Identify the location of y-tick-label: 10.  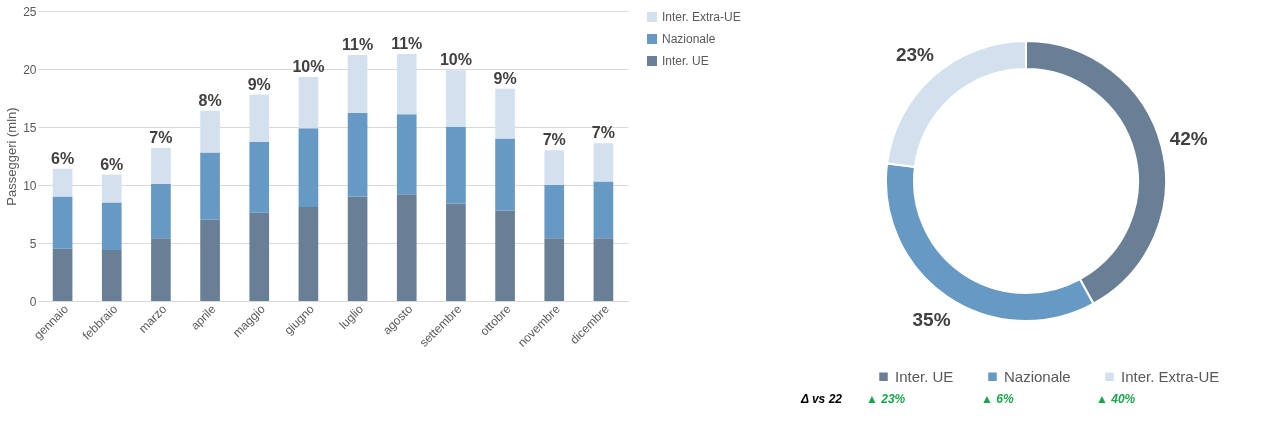
(30, 185).